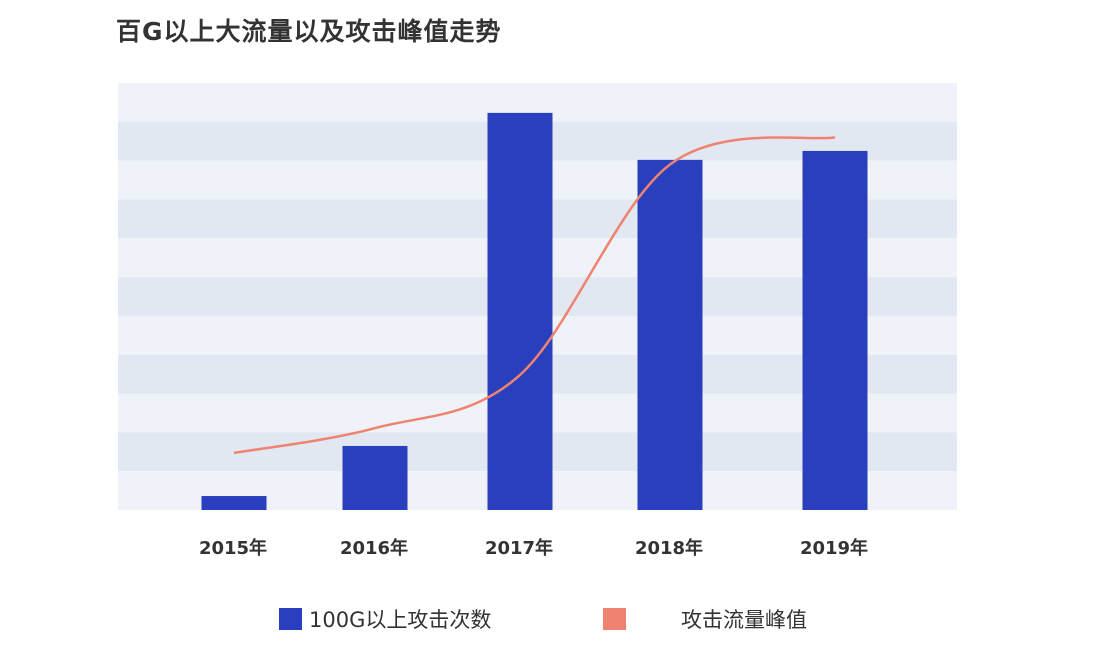 The height and width of the screenshot is (662, 1109). I want to click on x-tick-label: 2017年, so click(519, 548).